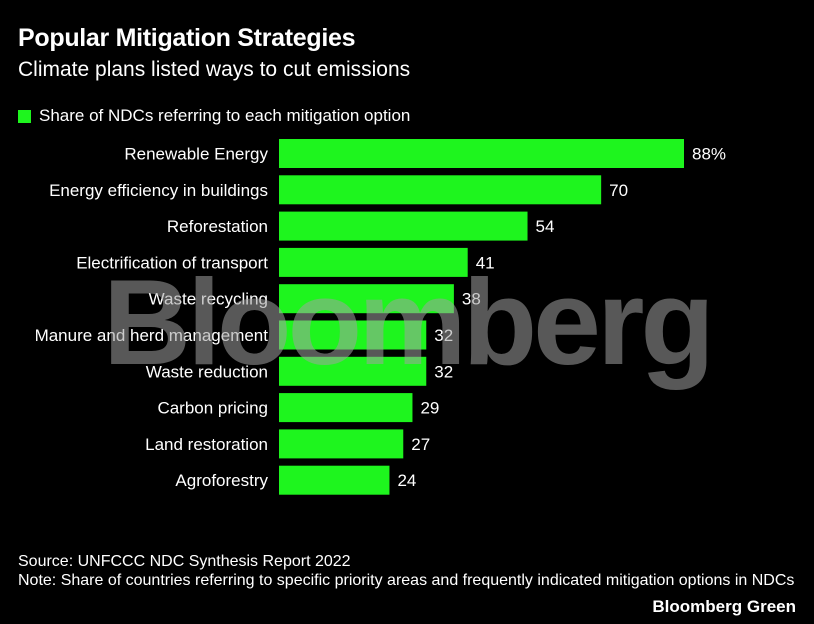 This screenshot has height=624, width=814. I want to click on data-label: 38, so click(471, 299).